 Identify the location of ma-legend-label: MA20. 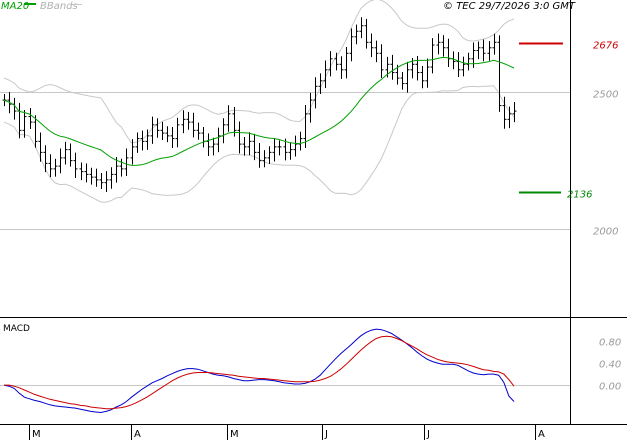
(15, 6).